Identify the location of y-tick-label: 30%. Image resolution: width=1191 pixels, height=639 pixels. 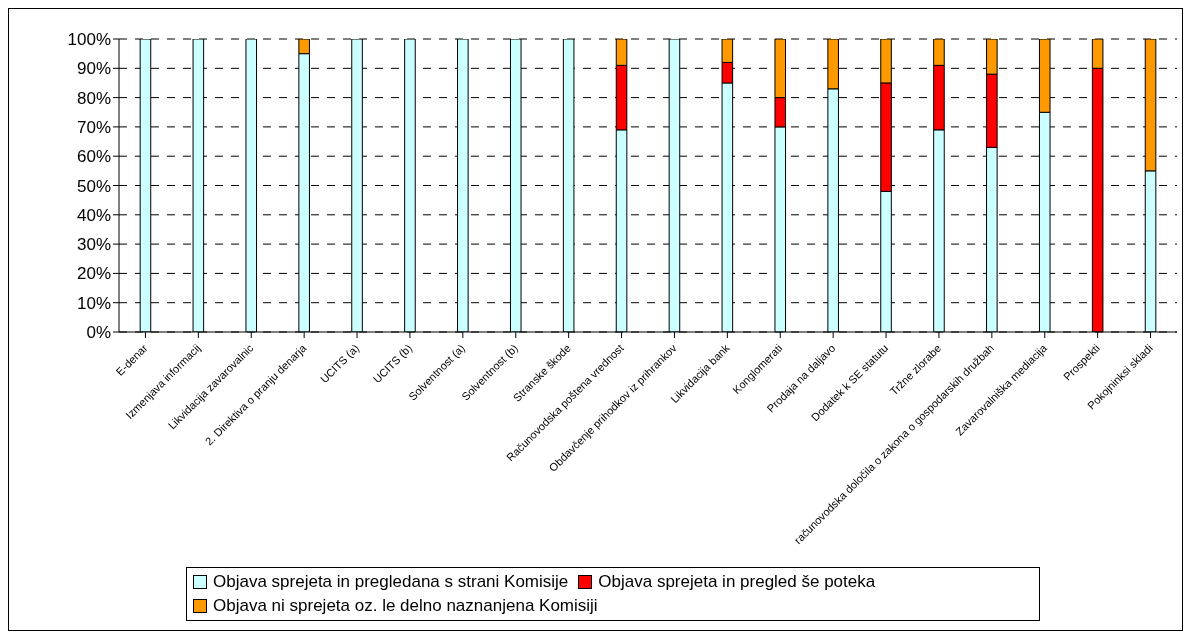
(93, 245).